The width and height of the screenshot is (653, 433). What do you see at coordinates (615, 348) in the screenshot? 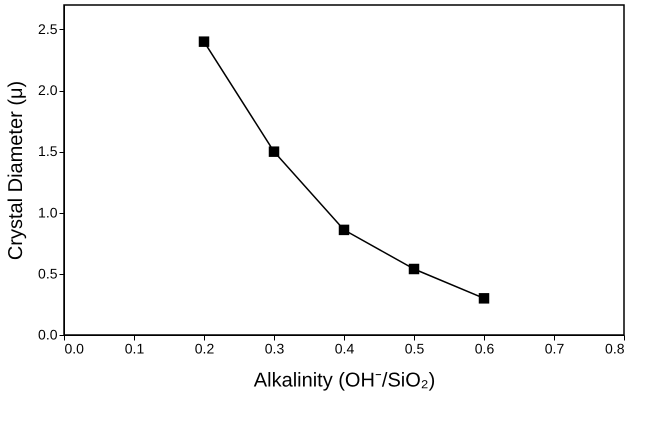
I see `x-tick-label: 0.8` at bounding box center [615, 348].